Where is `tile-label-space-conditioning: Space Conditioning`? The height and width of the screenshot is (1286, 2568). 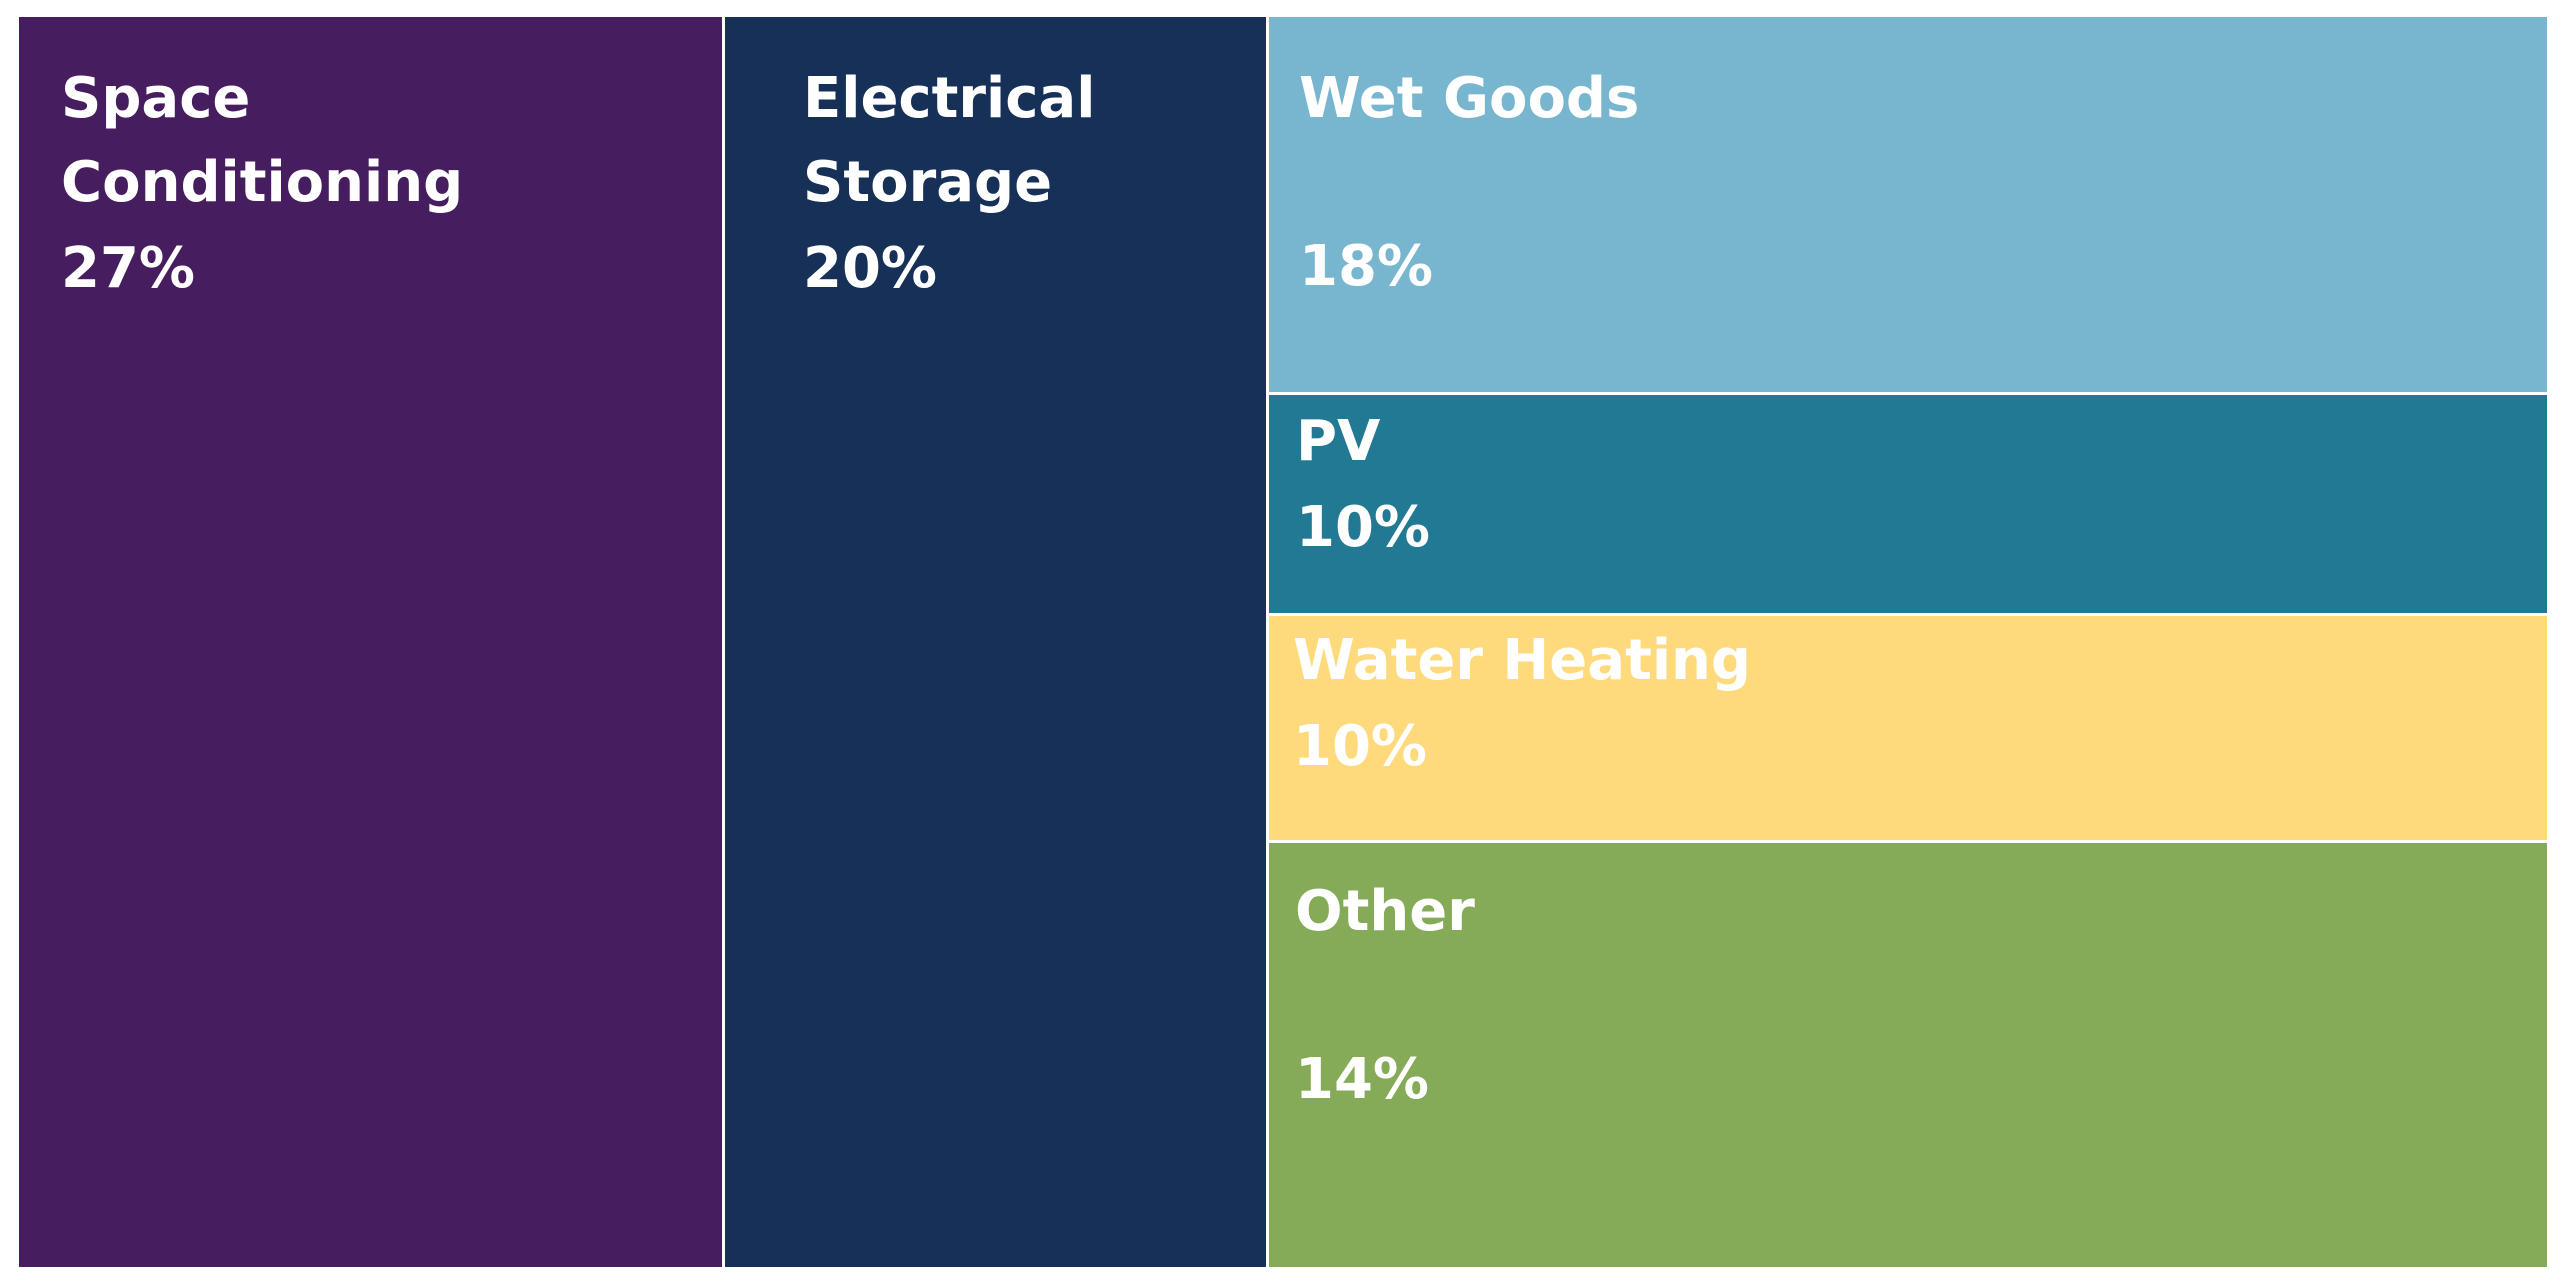
tile-label-space-conditioning: Space Conditioning is located at coordinates (262, 140).